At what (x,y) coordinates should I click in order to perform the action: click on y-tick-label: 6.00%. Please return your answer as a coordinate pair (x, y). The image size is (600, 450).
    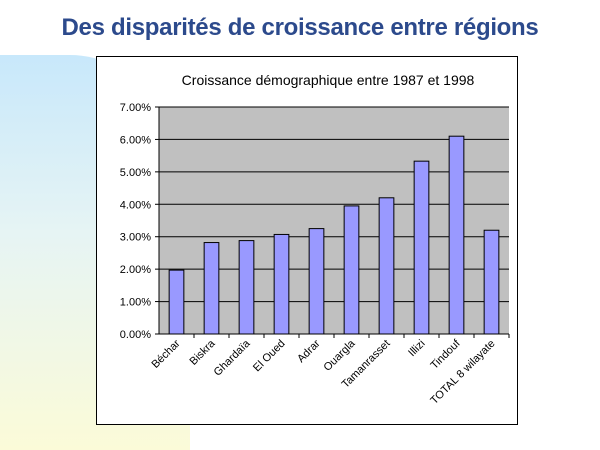
    Looking at the image, I should click on (135, 140).